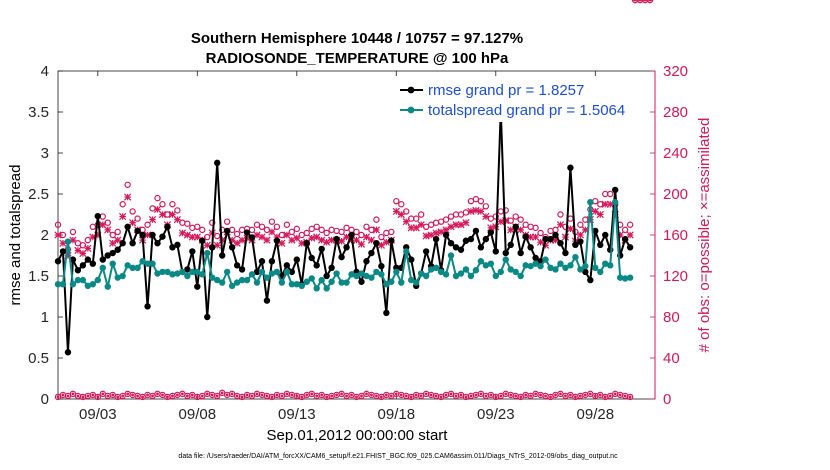 The height and width of the screenshot is (470, 830). I want to click on y-right-tick-label: 240, so click(675, 153).